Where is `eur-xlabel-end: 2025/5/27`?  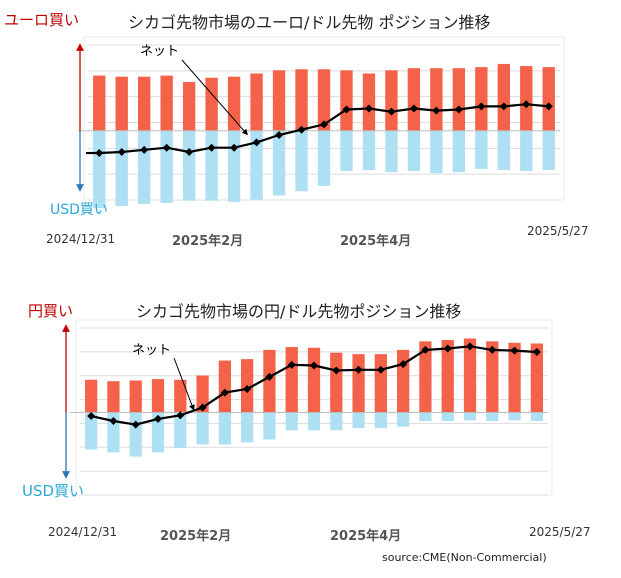
eur-xlabel-end: 2025/5/27 is located at coordinates (558, 231).